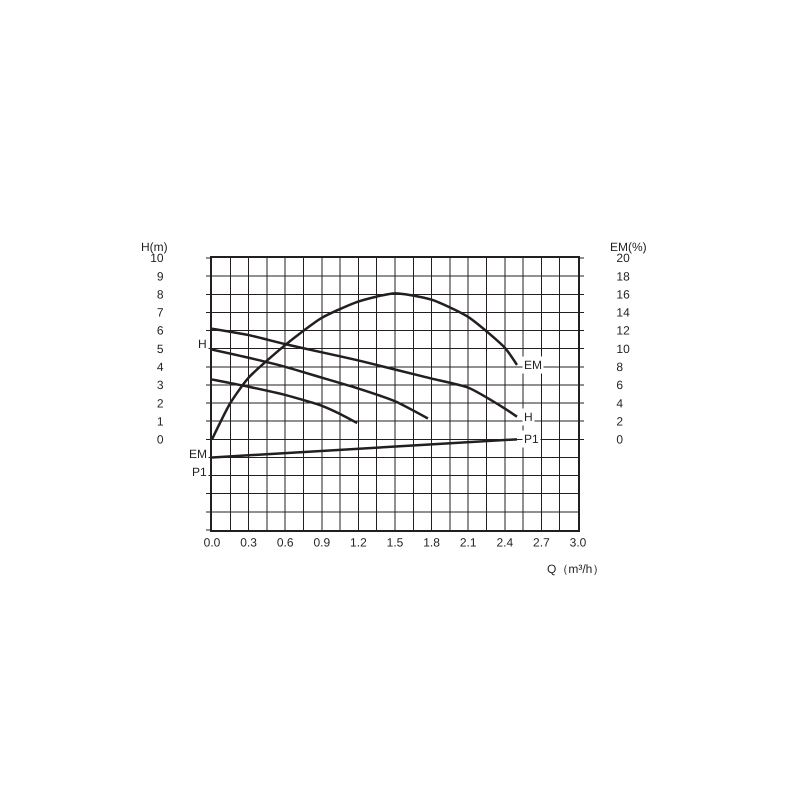  What do you see at coordinates (160, 367) in the screenshot?
I see `y-tick-label: 4` at bounding box center [160, 367].